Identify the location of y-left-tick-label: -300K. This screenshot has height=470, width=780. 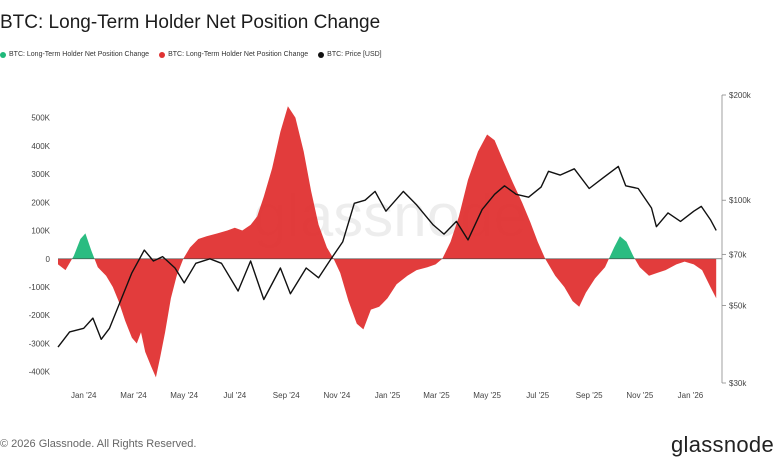
(40, 343).